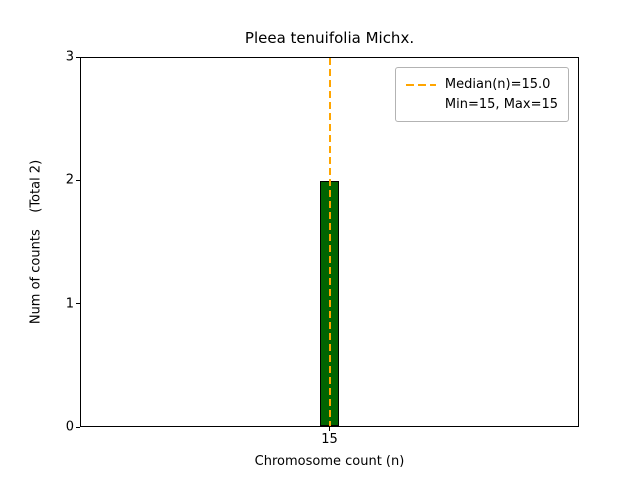  I want to click on y-tick-label: 3, so click(69, 57).